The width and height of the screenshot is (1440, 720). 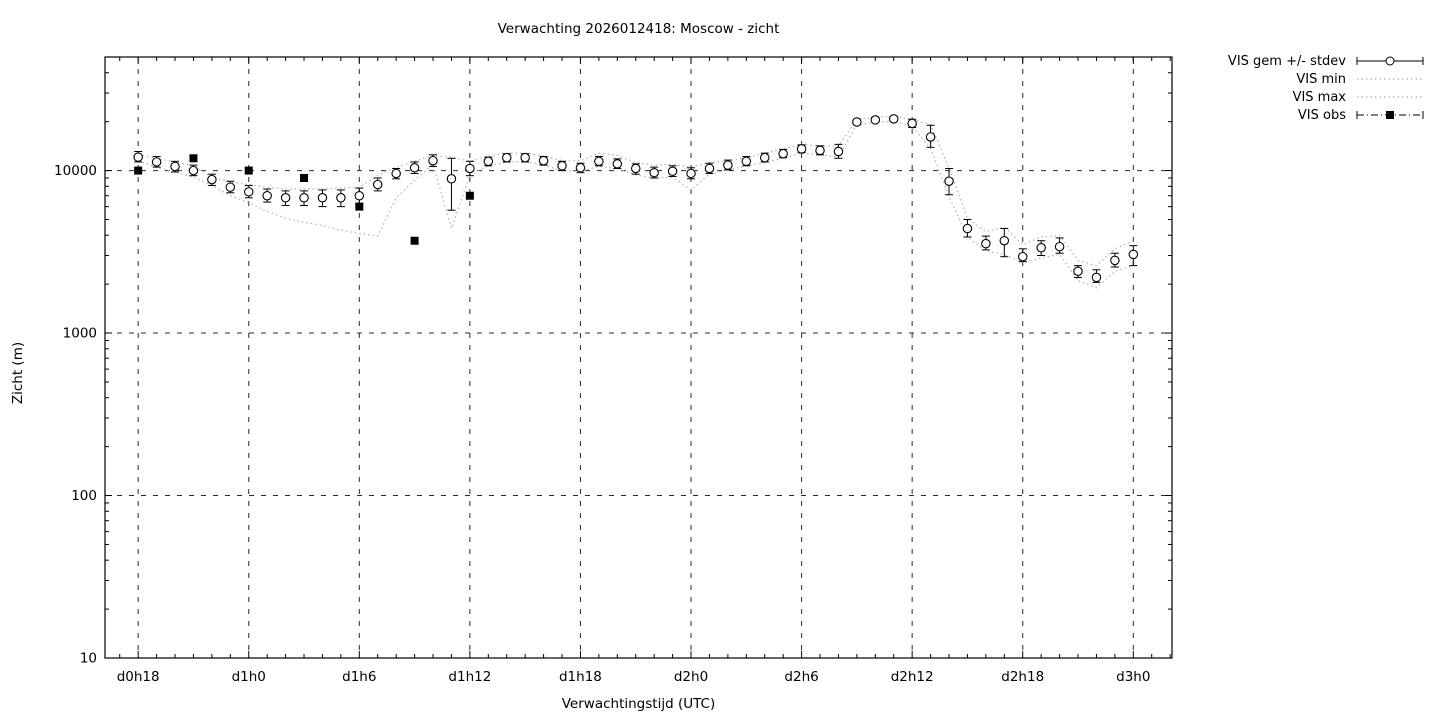 What do you see at coordinates (1321, 115) in the screenshot?
I see `legend-item-label: VIS obs` at bounding box center [1321, 115].